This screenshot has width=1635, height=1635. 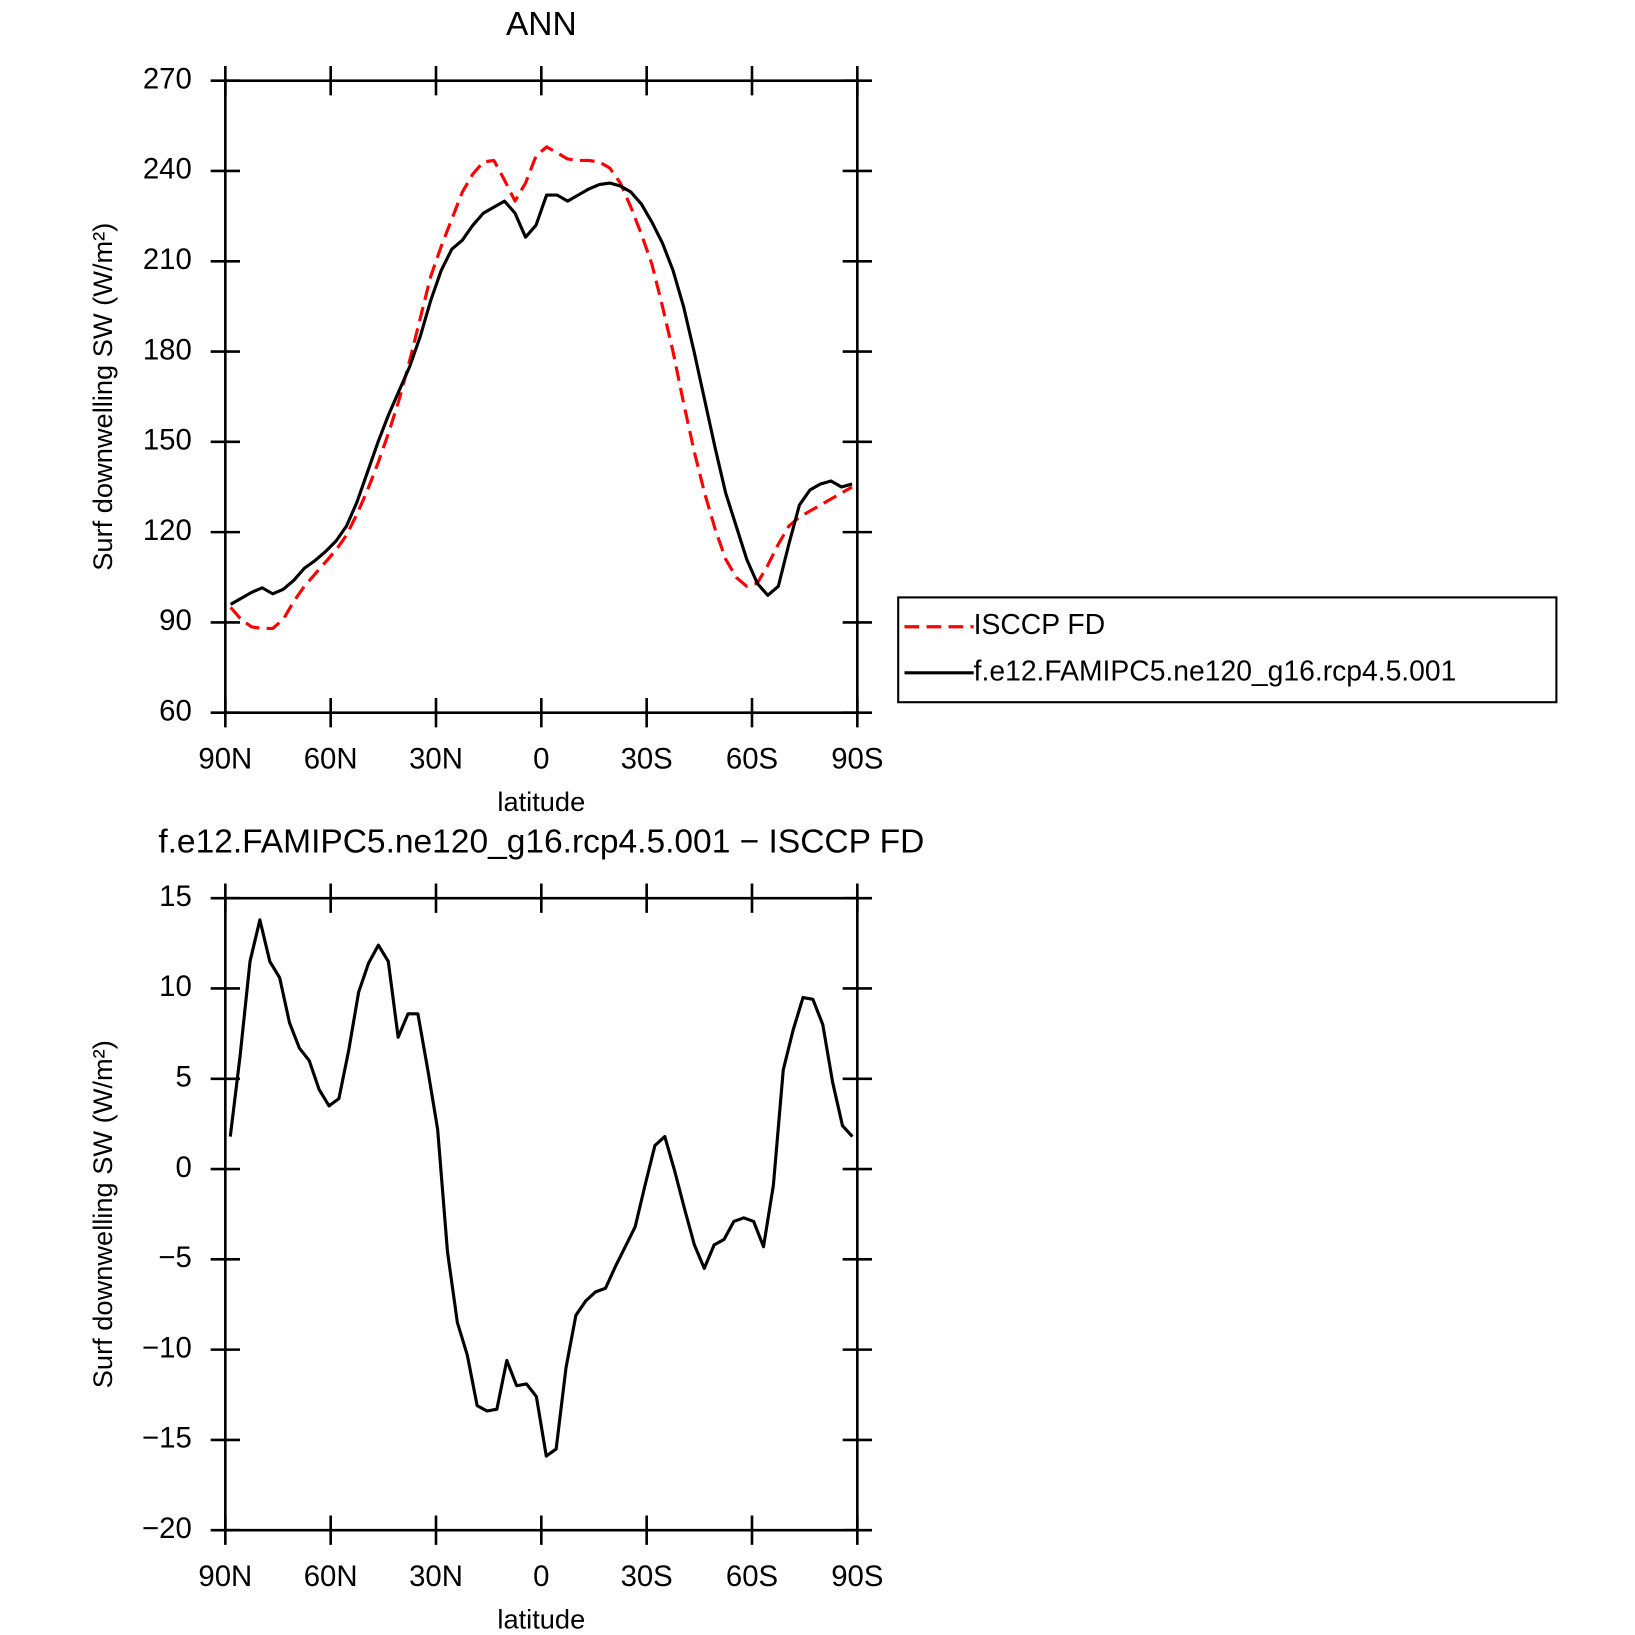 What do you see at coordinates (174, 1257) in the screenshot?
I see `y-tick-label: −5` at bounding box center [174, 1257].